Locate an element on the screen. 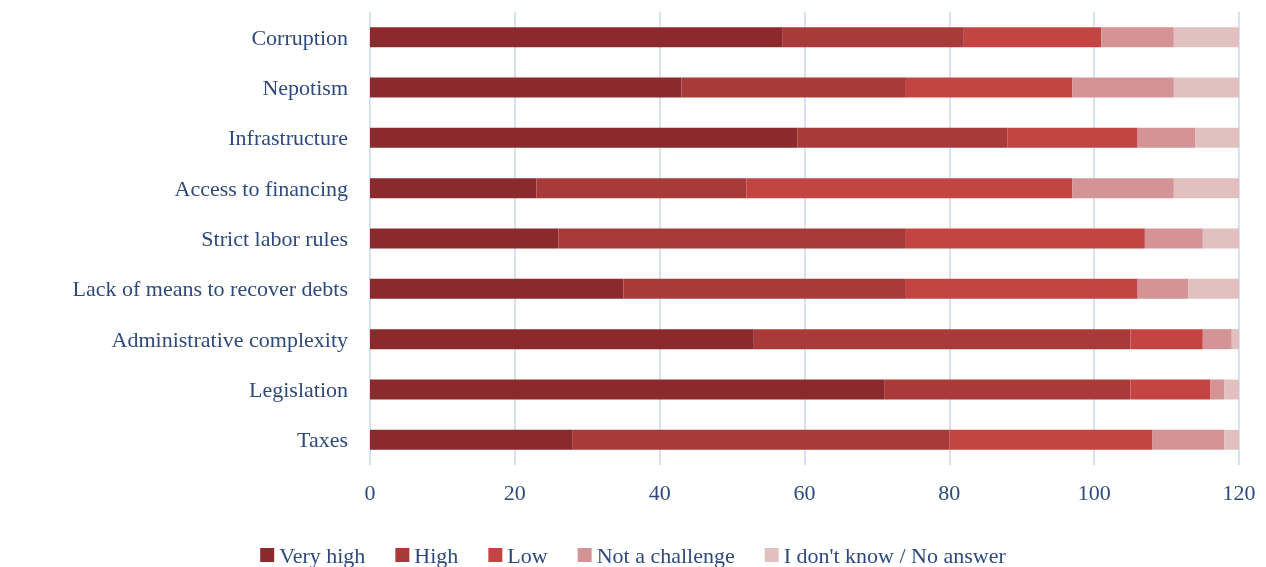 The image size is (1266, 567). x-tick-label: 20 is located at coordinates (514, 492).